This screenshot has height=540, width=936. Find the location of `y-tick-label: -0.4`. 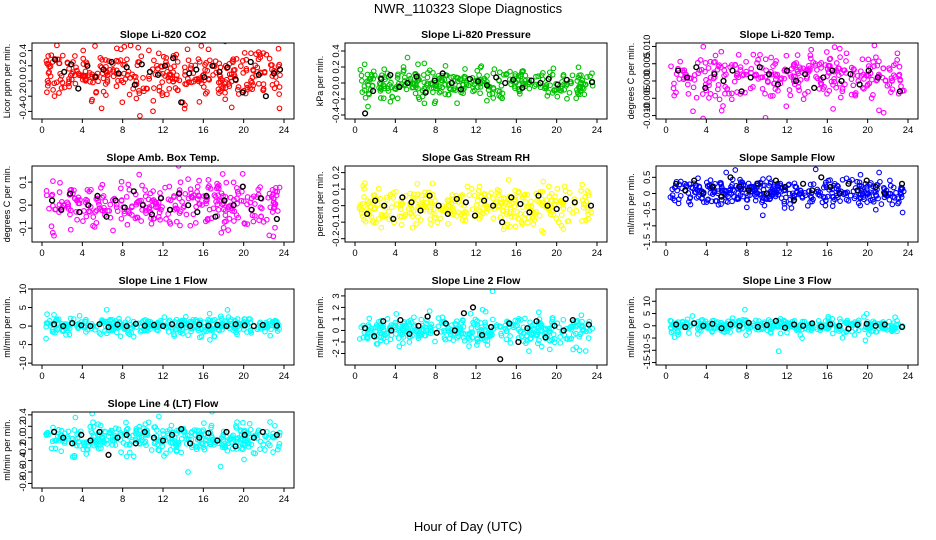

y-tick-label: -0.4 is located at coordinates (23, 460).